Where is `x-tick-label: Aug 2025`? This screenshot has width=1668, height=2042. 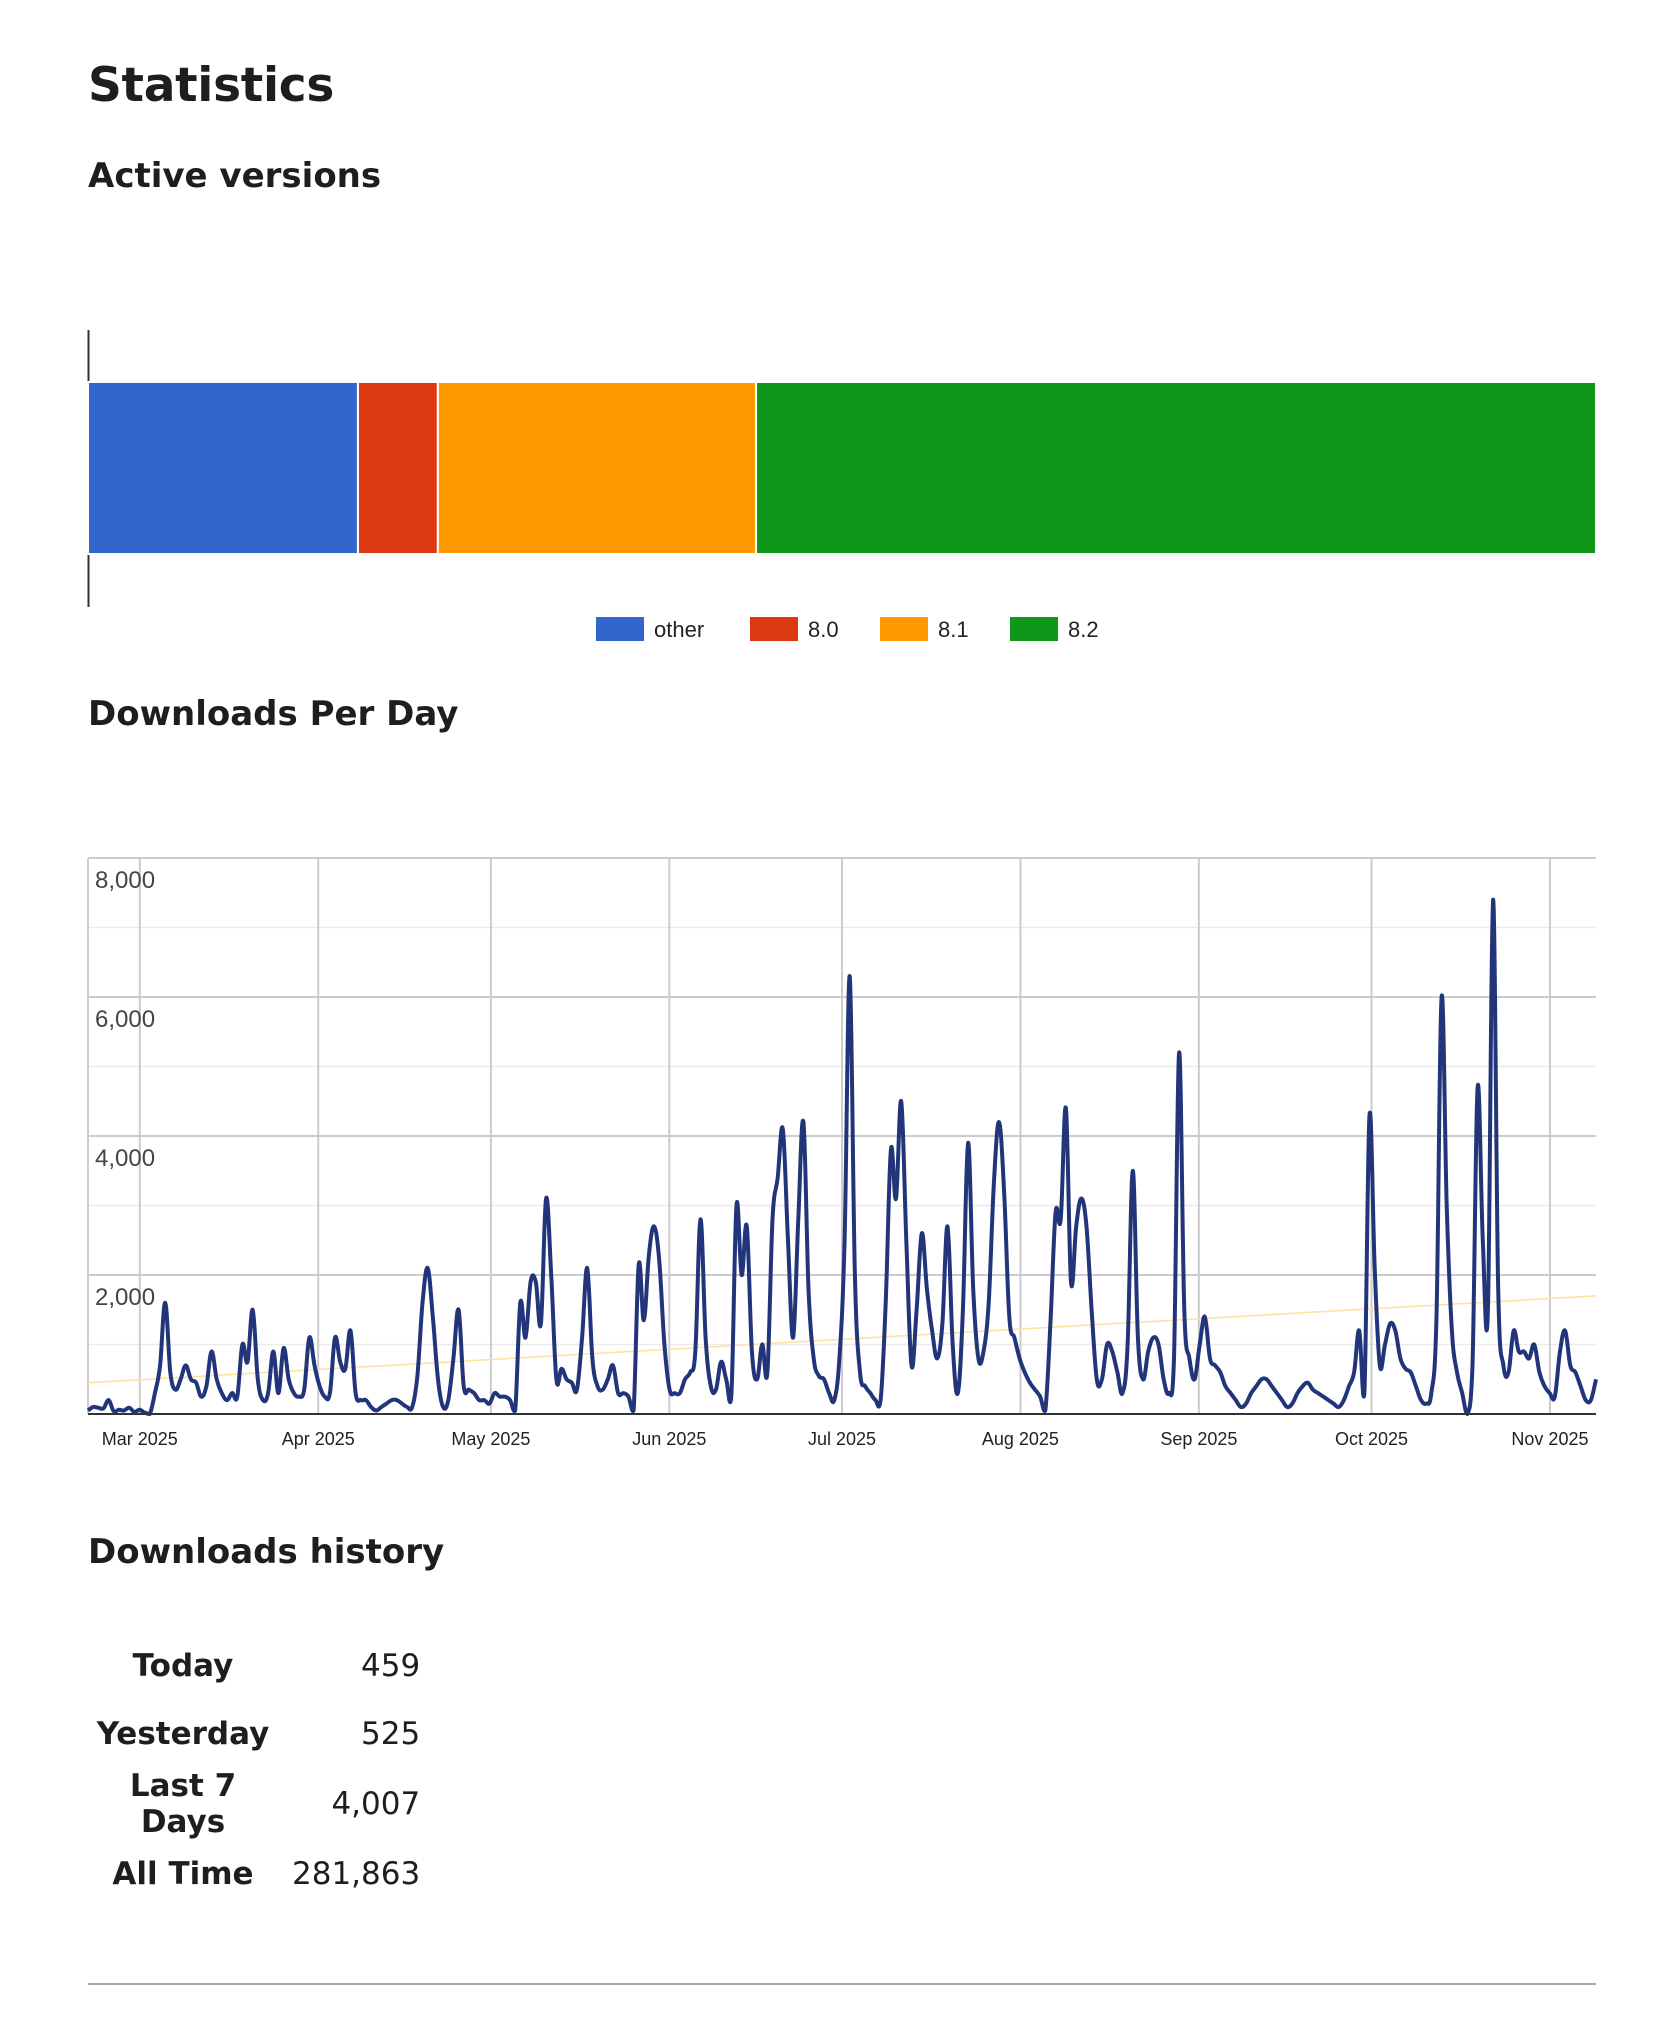
x-tick-label: Aug 2025 is located at coordinates (1020, 1439).